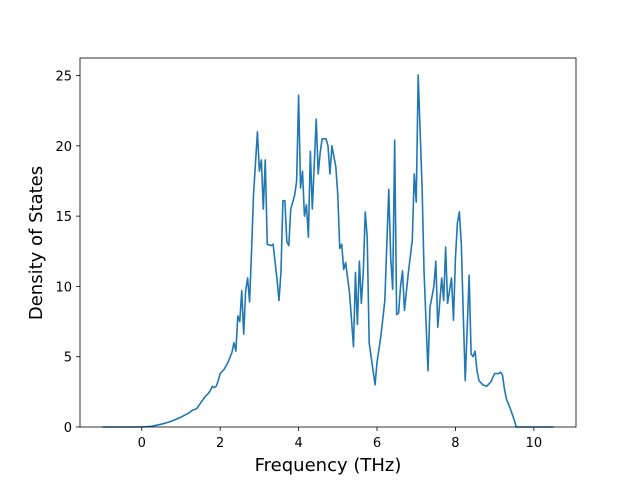 This screenshot has width=640, height=480. I want to click on x-tick-label: 2, so click(220, 443).